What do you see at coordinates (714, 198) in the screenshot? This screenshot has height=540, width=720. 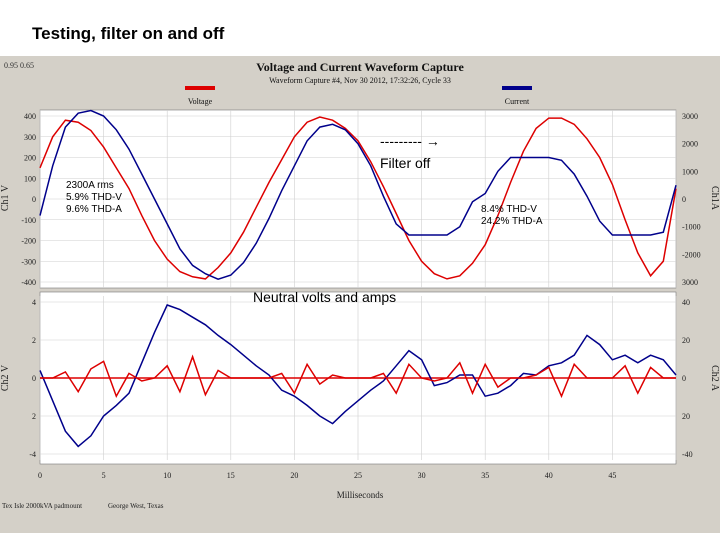 I see `upper-right-axis-label: Ch1A` at bounding box center [714, 198].